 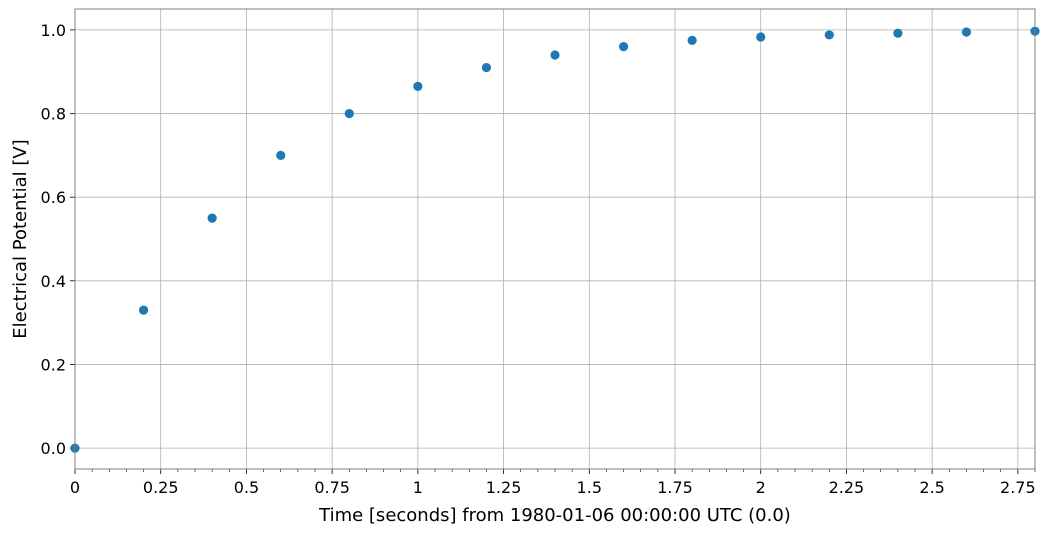 I want to click on y-tick-label: 1.0, so click(x=53, y=30).